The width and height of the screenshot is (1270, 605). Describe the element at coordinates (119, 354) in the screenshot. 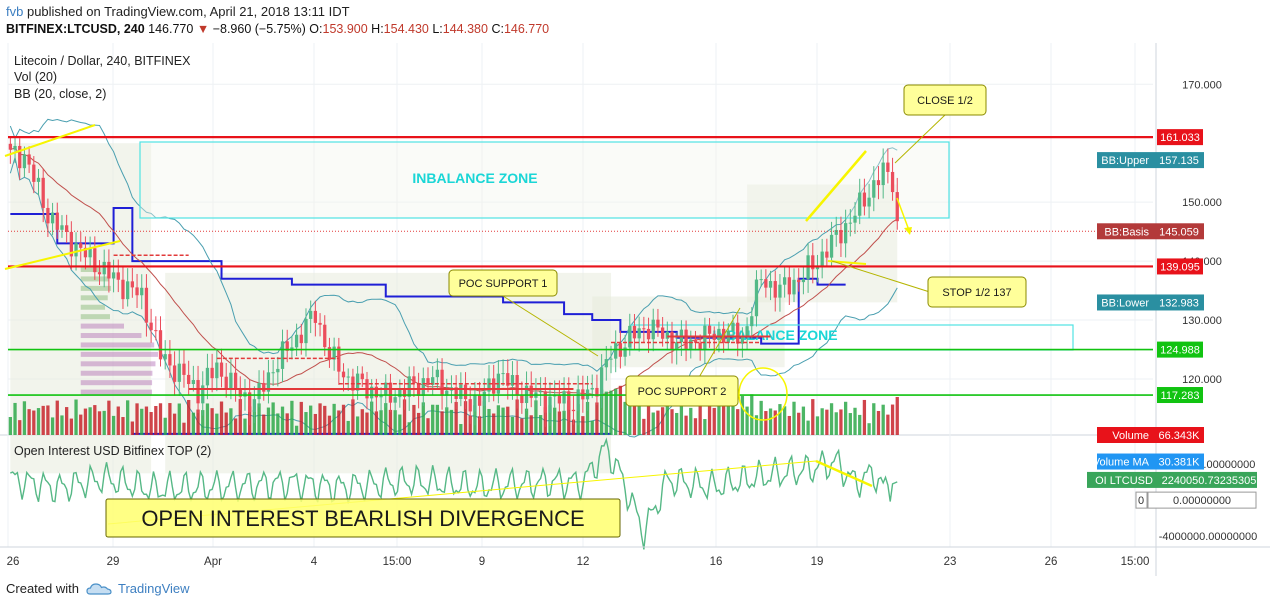

I see `profile-bar` at that location.